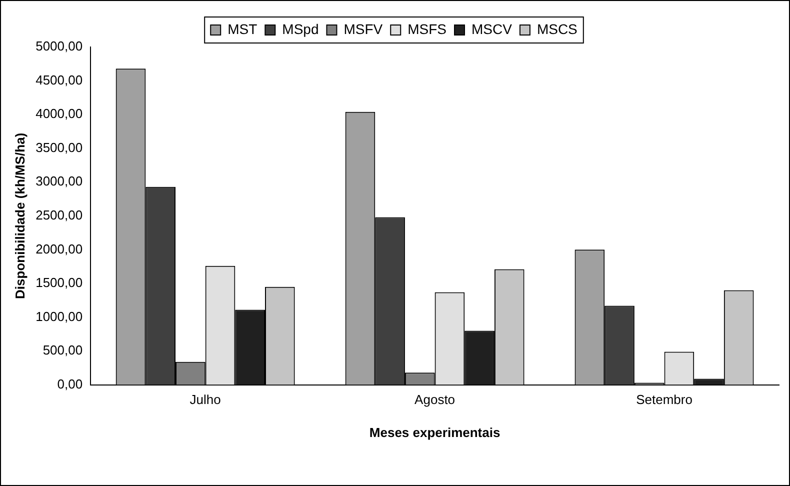  Describe the element at coordinates (59, 80) in the screenshot. I see `y-tick-label: 4500,00` at that location.